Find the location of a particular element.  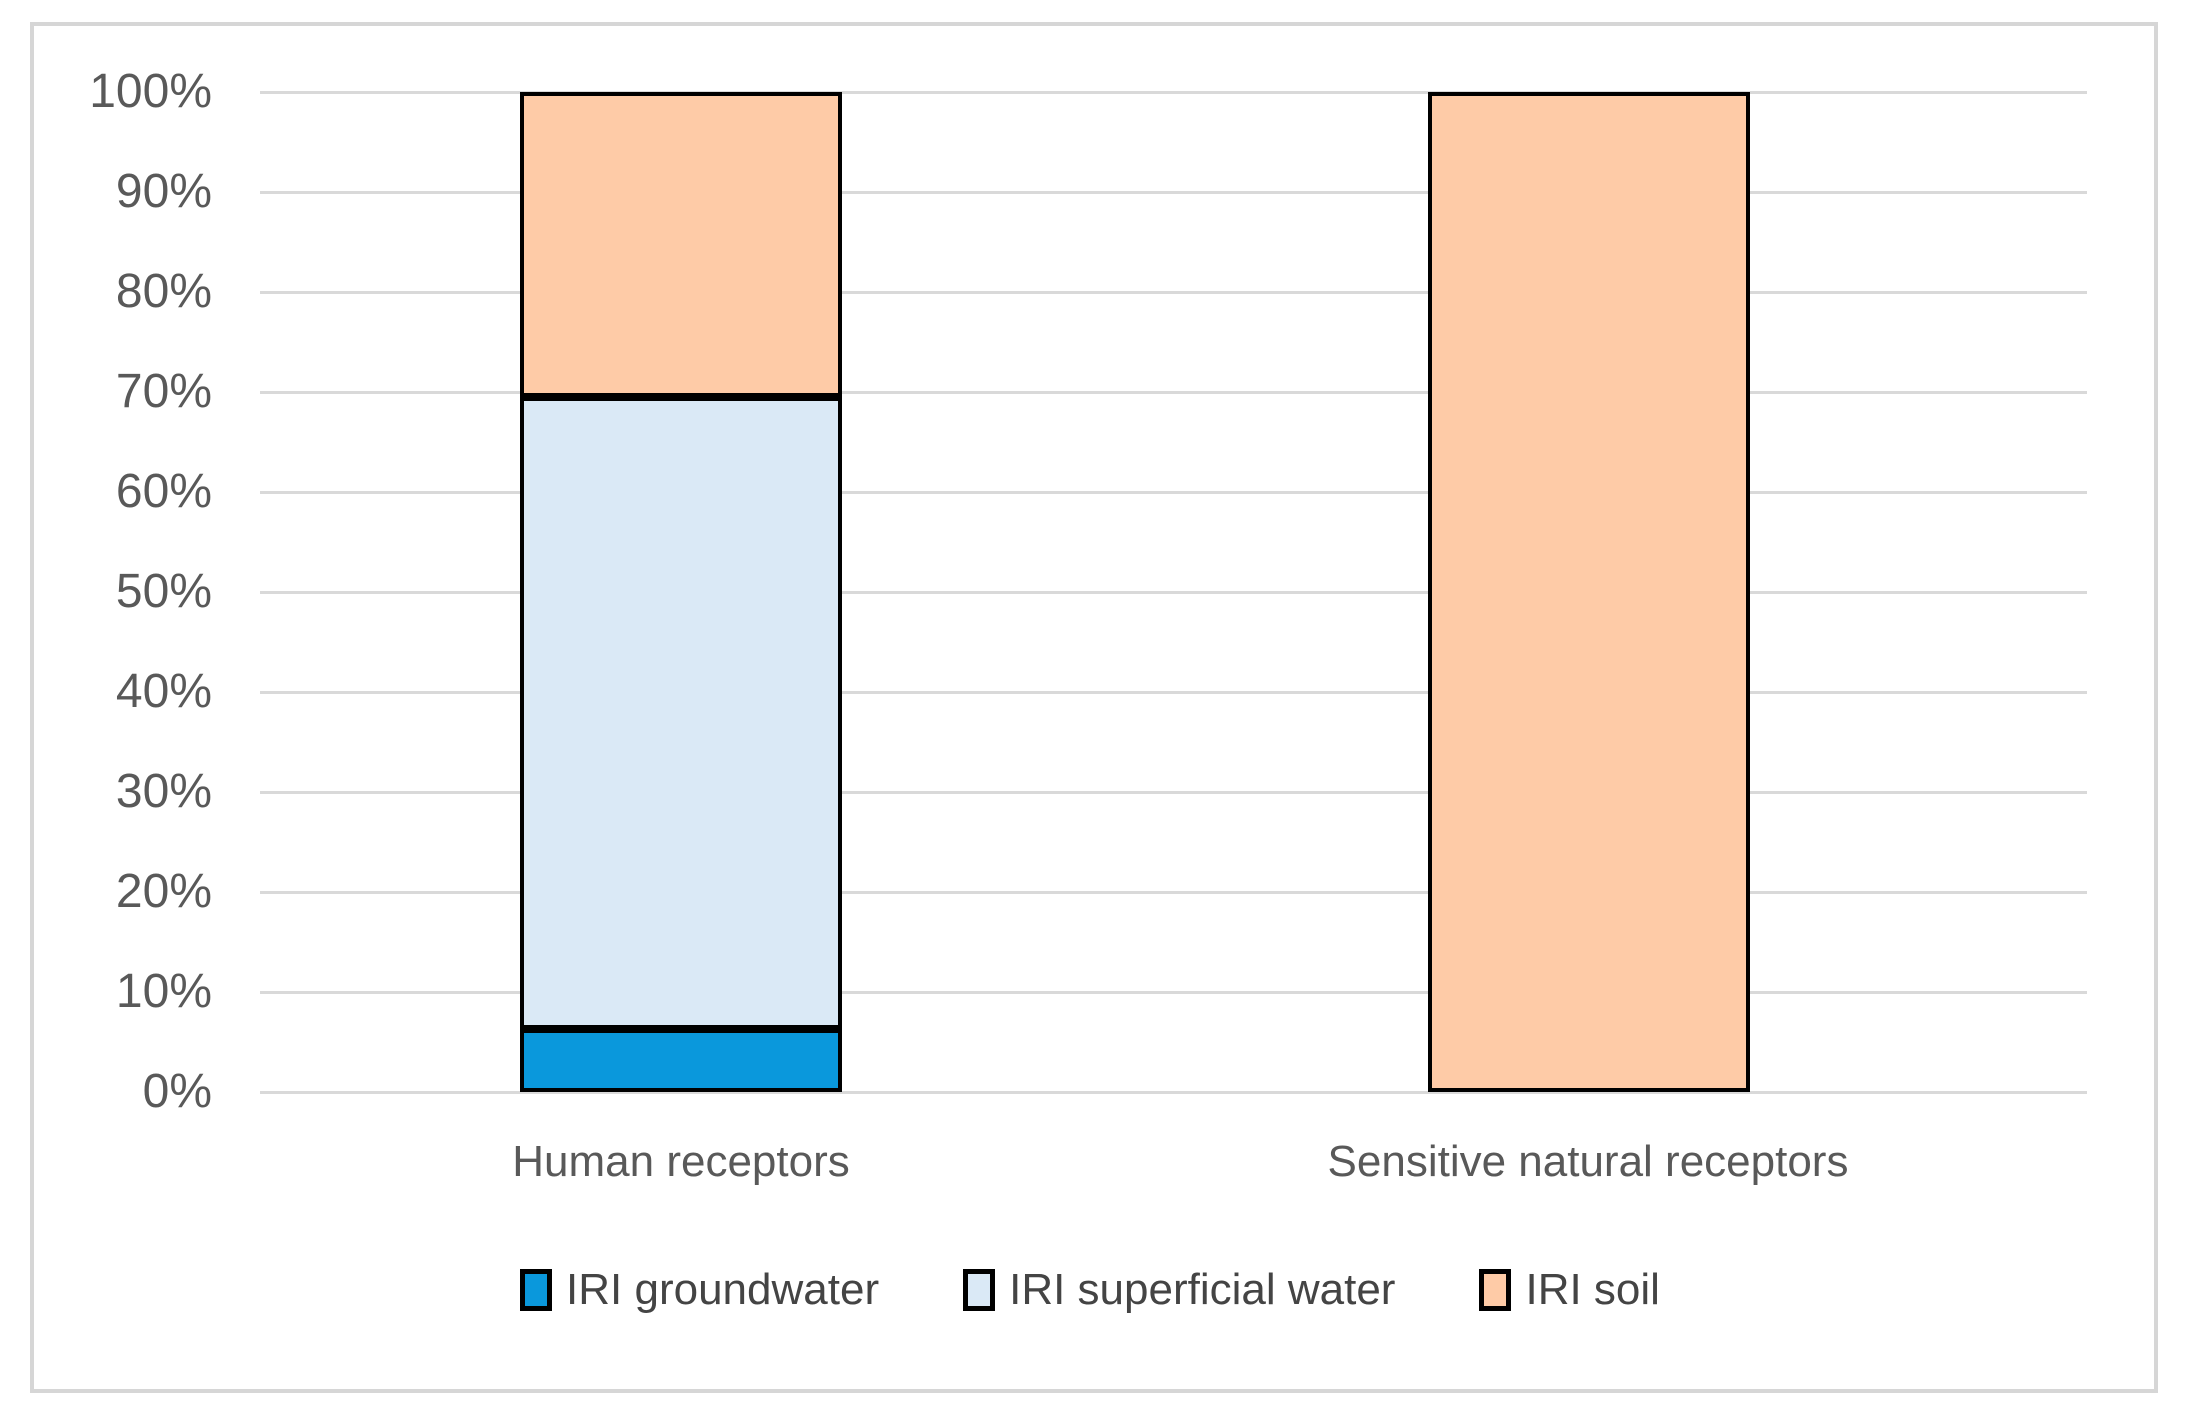

legend-label: IRI groundwater is located at coordinates (723, 1289).